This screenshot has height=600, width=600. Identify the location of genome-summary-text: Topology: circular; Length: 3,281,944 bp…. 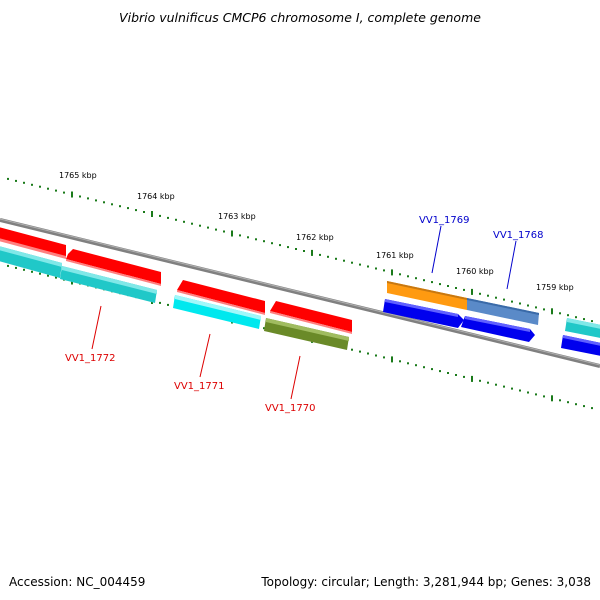
(426, 582).